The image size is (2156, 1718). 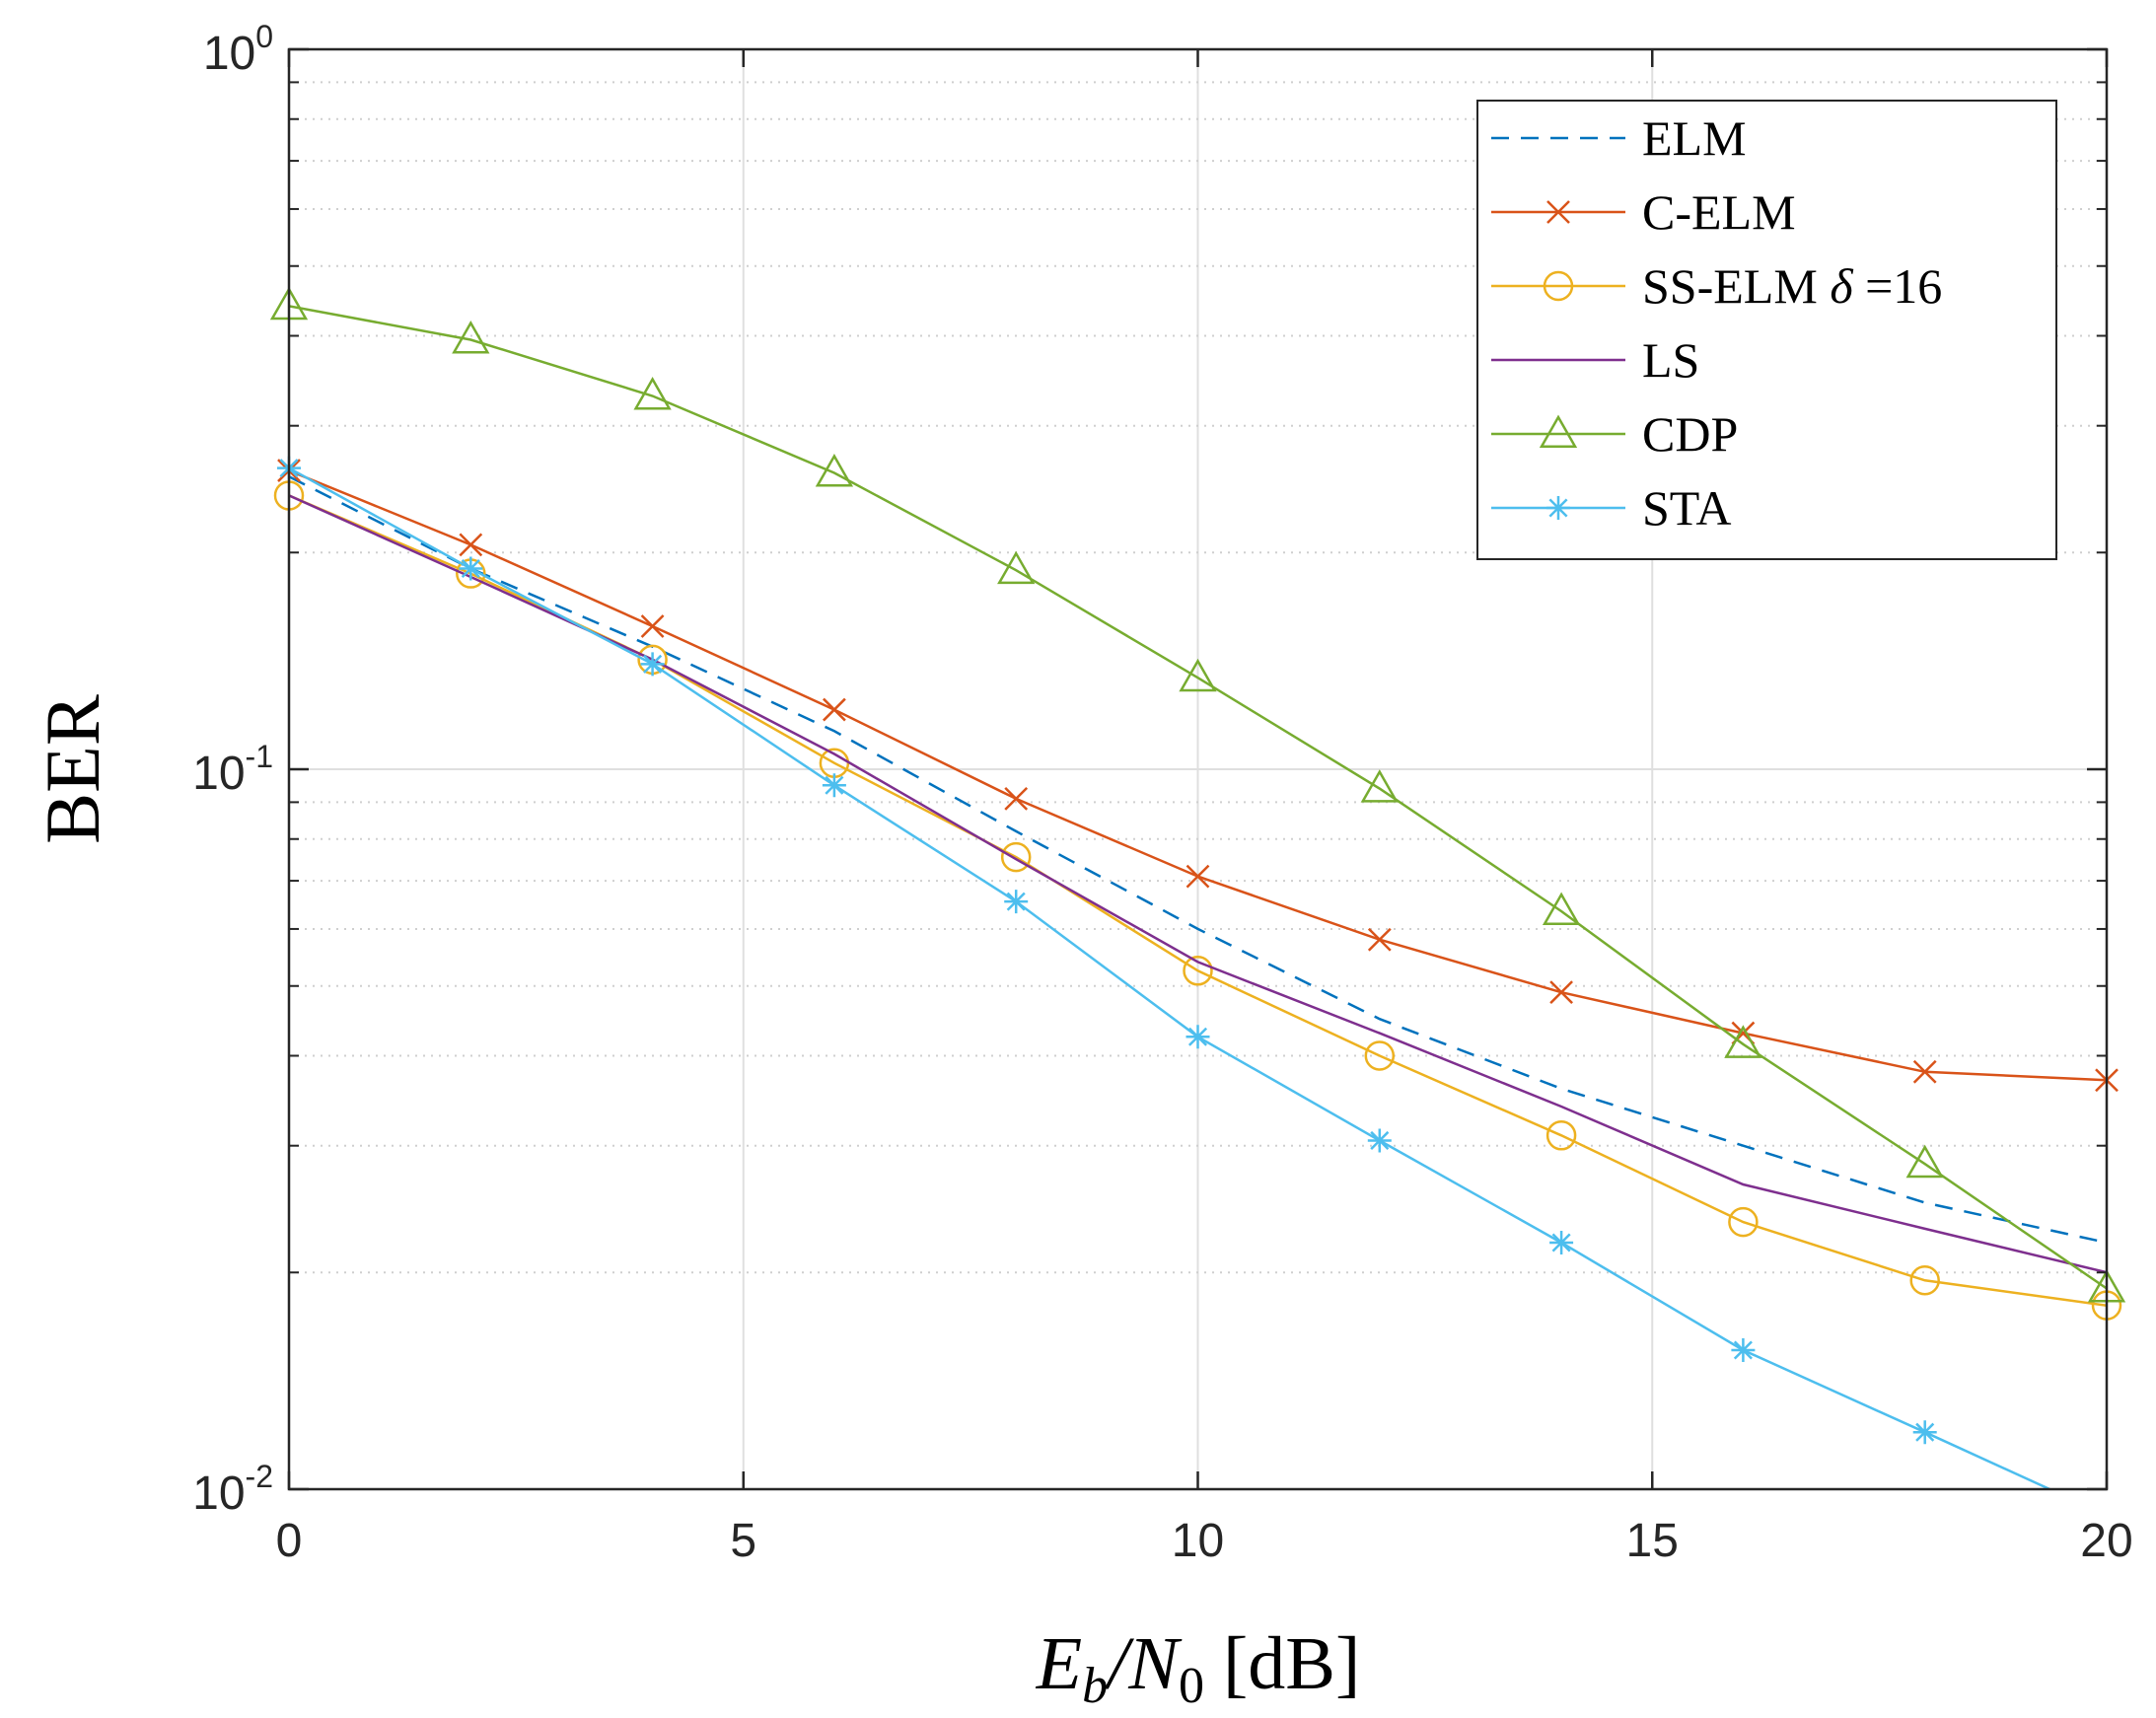 I want to click on x-tick-label: 10, so click(x=1198, y=1541).